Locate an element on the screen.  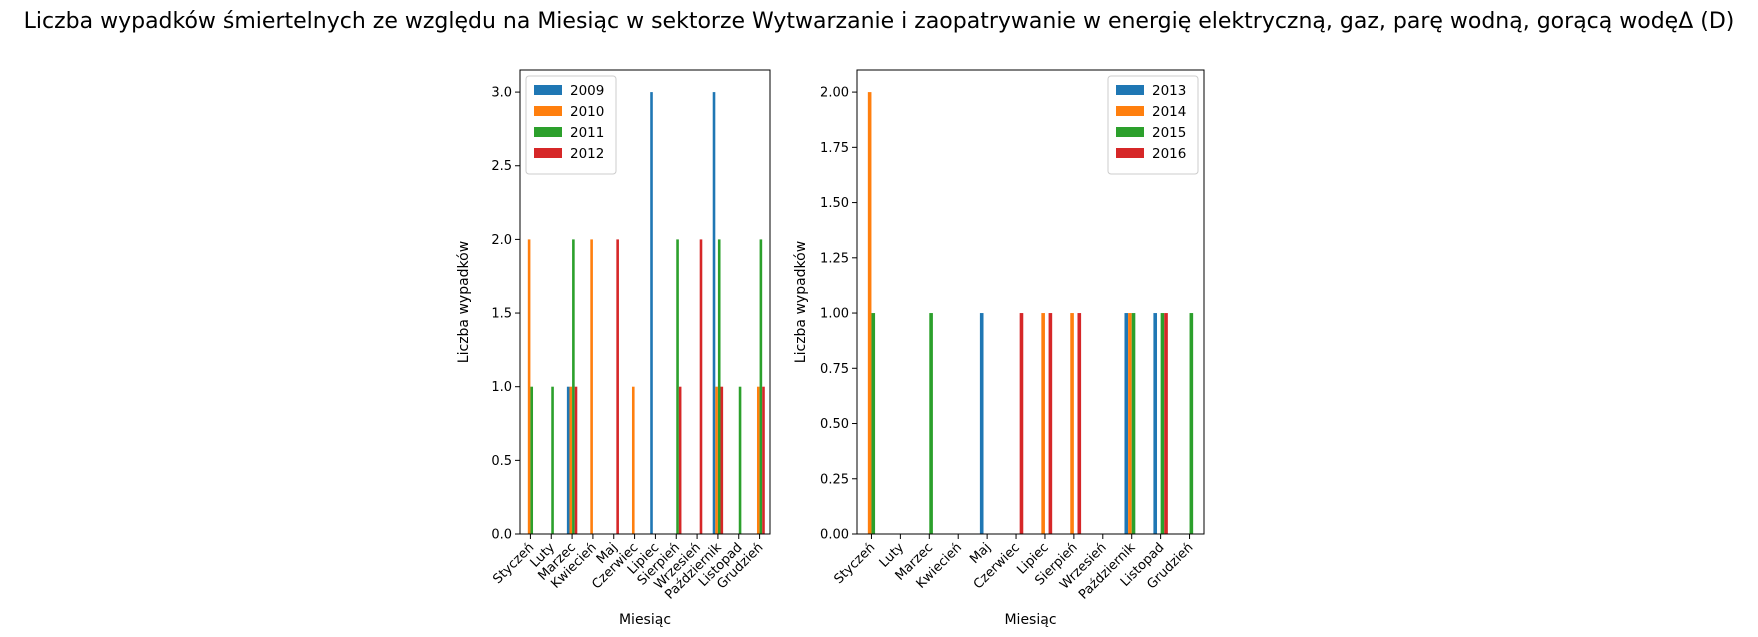
y-tick-label: 2.5 is located at coordinates (501, 166).